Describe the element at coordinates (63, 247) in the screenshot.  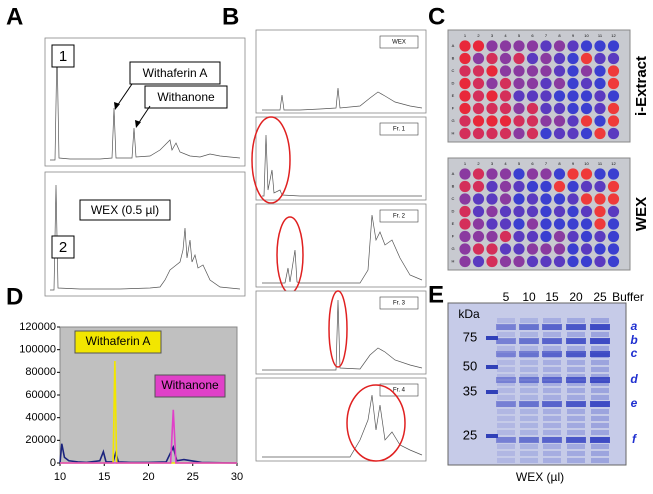
I see `inset-box` at that location.